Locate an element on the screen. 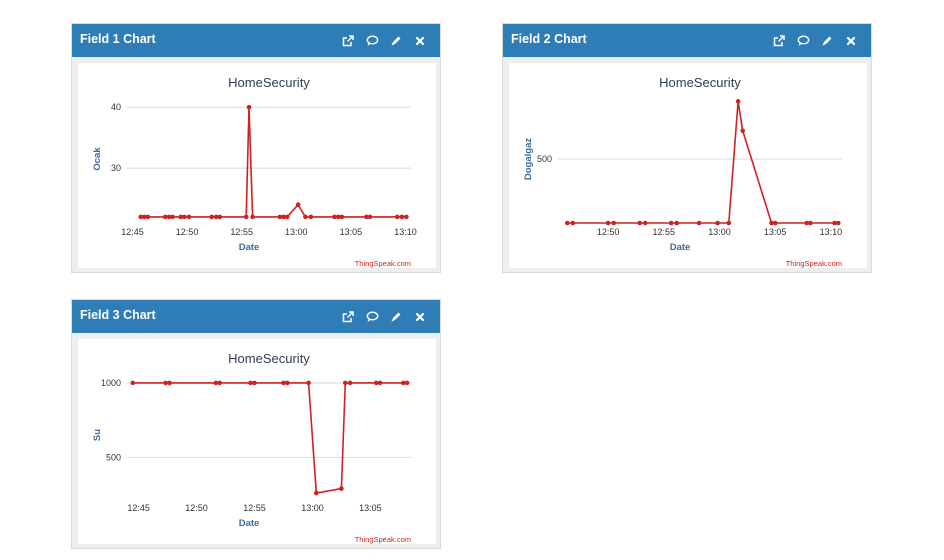 Image resolution: width=944 pixels, height=560 pixels. y-tick-label: 40 is located at coordinates (116, 107).